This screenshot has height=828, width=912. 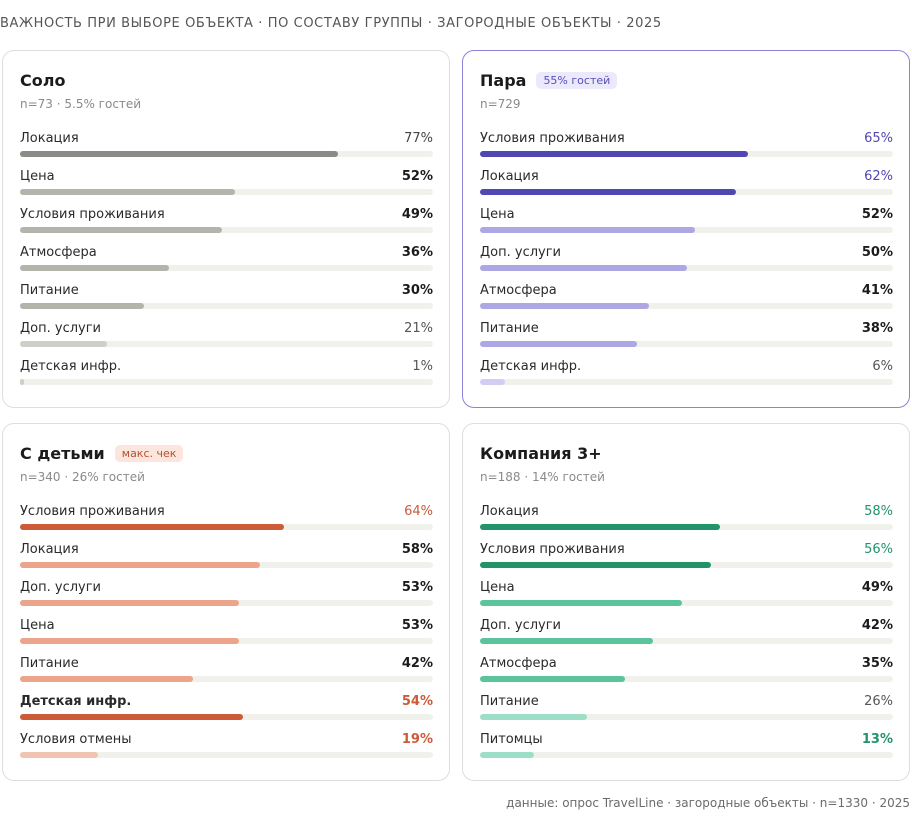 I want to click on bar-value-label: 49%, so click(x=877, y=587).